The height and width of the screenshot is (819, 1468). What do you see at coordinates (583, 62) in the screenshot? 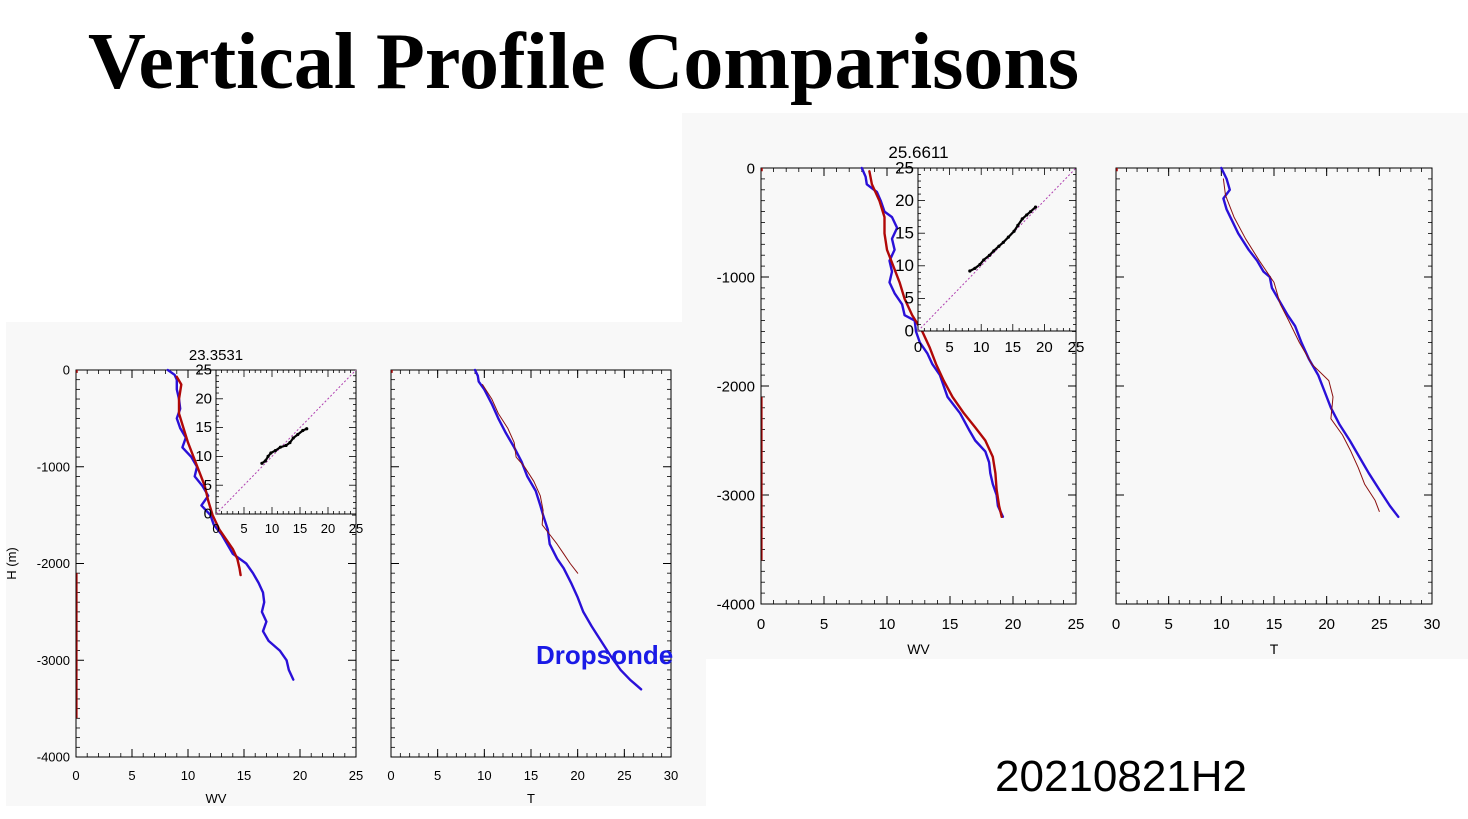
I see `page-title: Vertical Profile Comparisons` at bounding box center [583, 62].